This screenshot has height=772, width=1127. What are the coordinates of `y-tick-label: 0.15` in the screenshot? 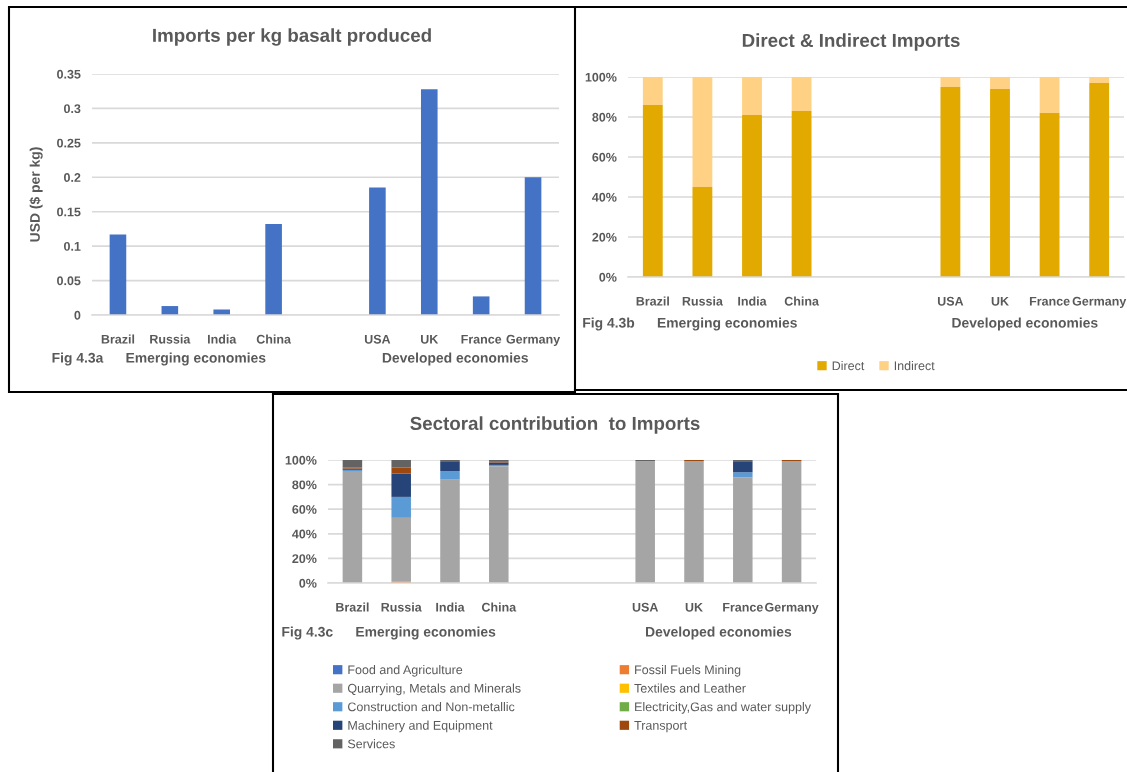 It's located at (69, 212).